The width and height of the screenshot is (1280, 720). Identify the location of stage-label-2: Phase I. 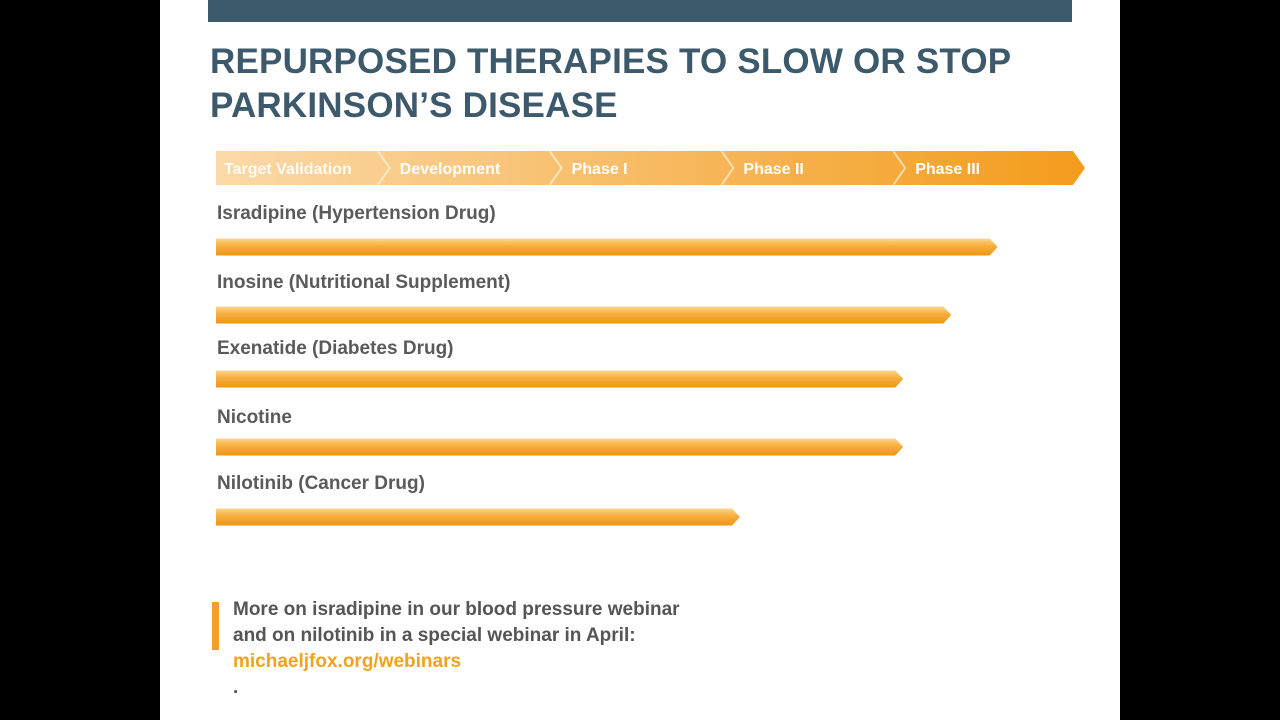
(600, 169).